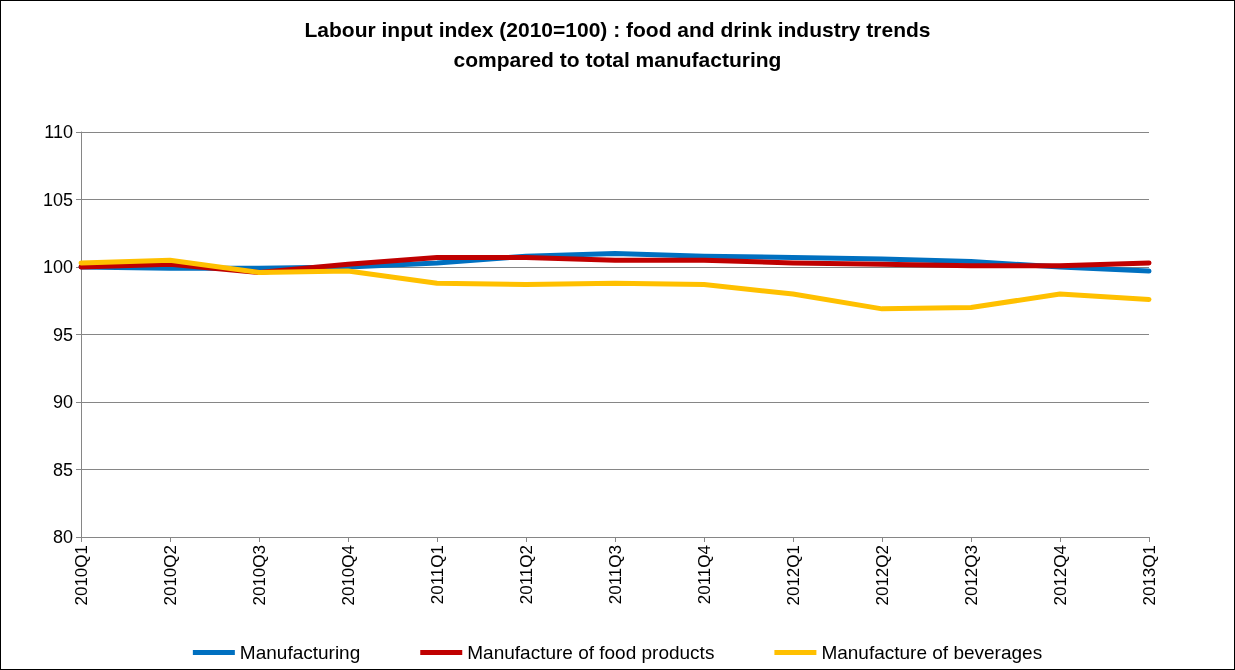  I want to click on x-tick-label: 2012Q4, so click(1060, 575).